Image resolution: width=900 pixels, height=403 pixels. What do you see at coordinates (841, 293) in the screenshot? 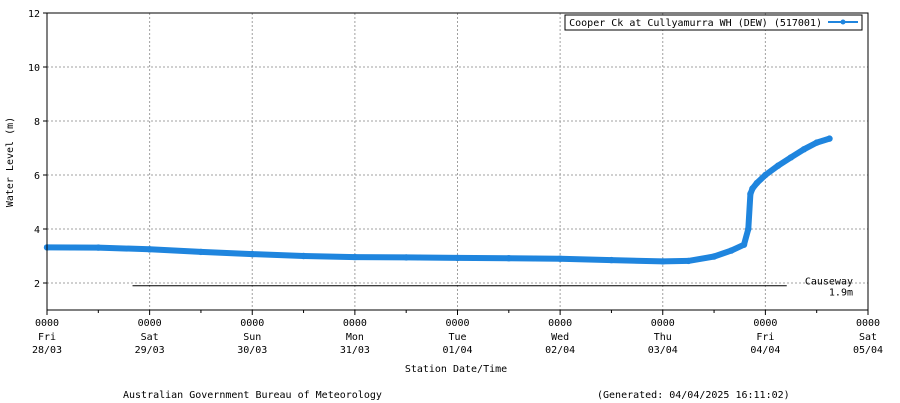
I see `causeway-level-label: 1.9m` at bounding box center [841, 293].